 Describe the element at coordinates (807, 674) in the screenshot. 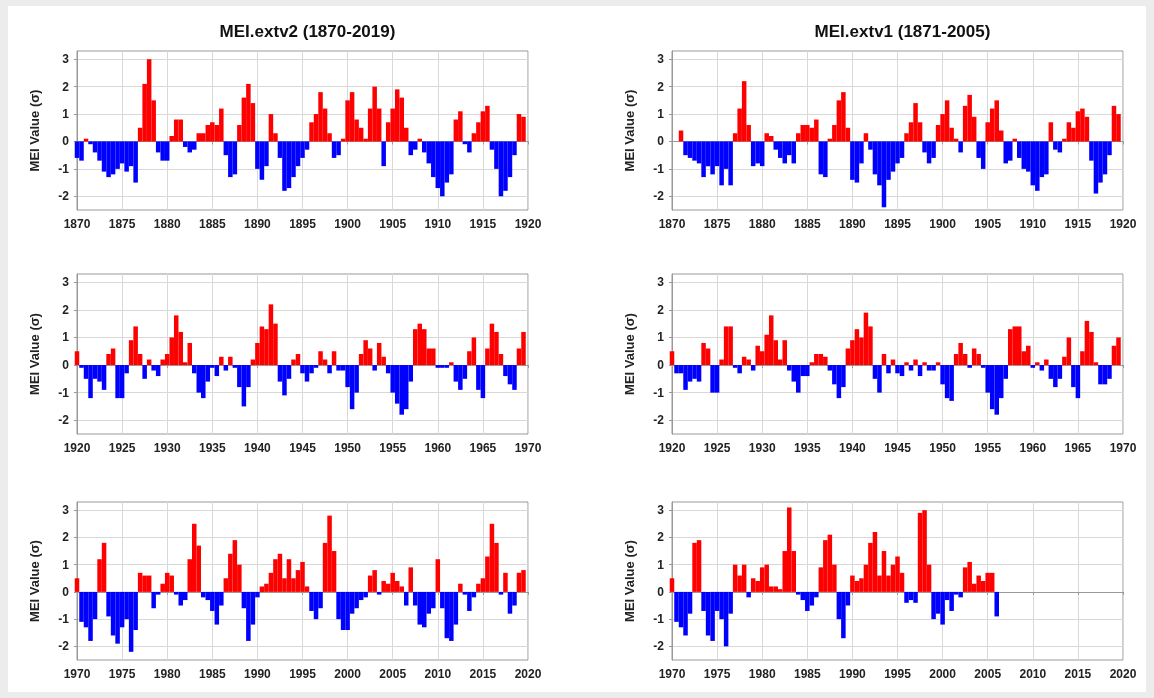

I see `x-tick-label: 1985` at that location.